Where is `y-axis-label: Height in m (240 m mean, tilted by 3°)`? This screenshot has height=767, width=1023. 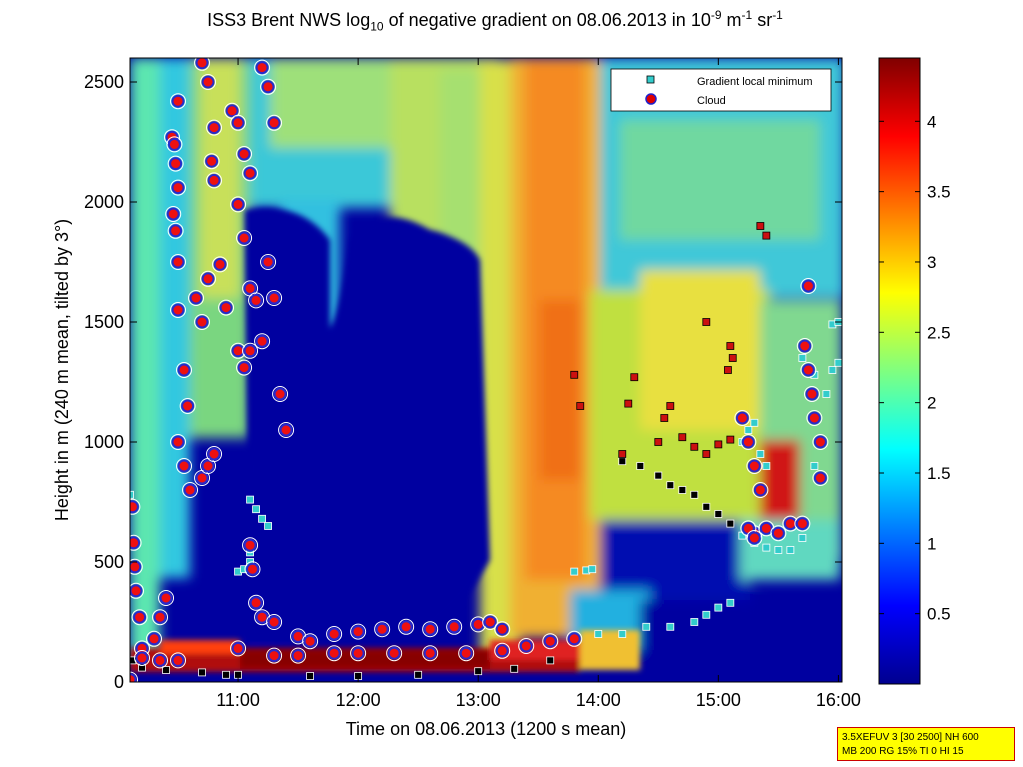 y-axis-label: Height in m (240 m mean, tilted by 3°) is located at coordinates (62, 370).